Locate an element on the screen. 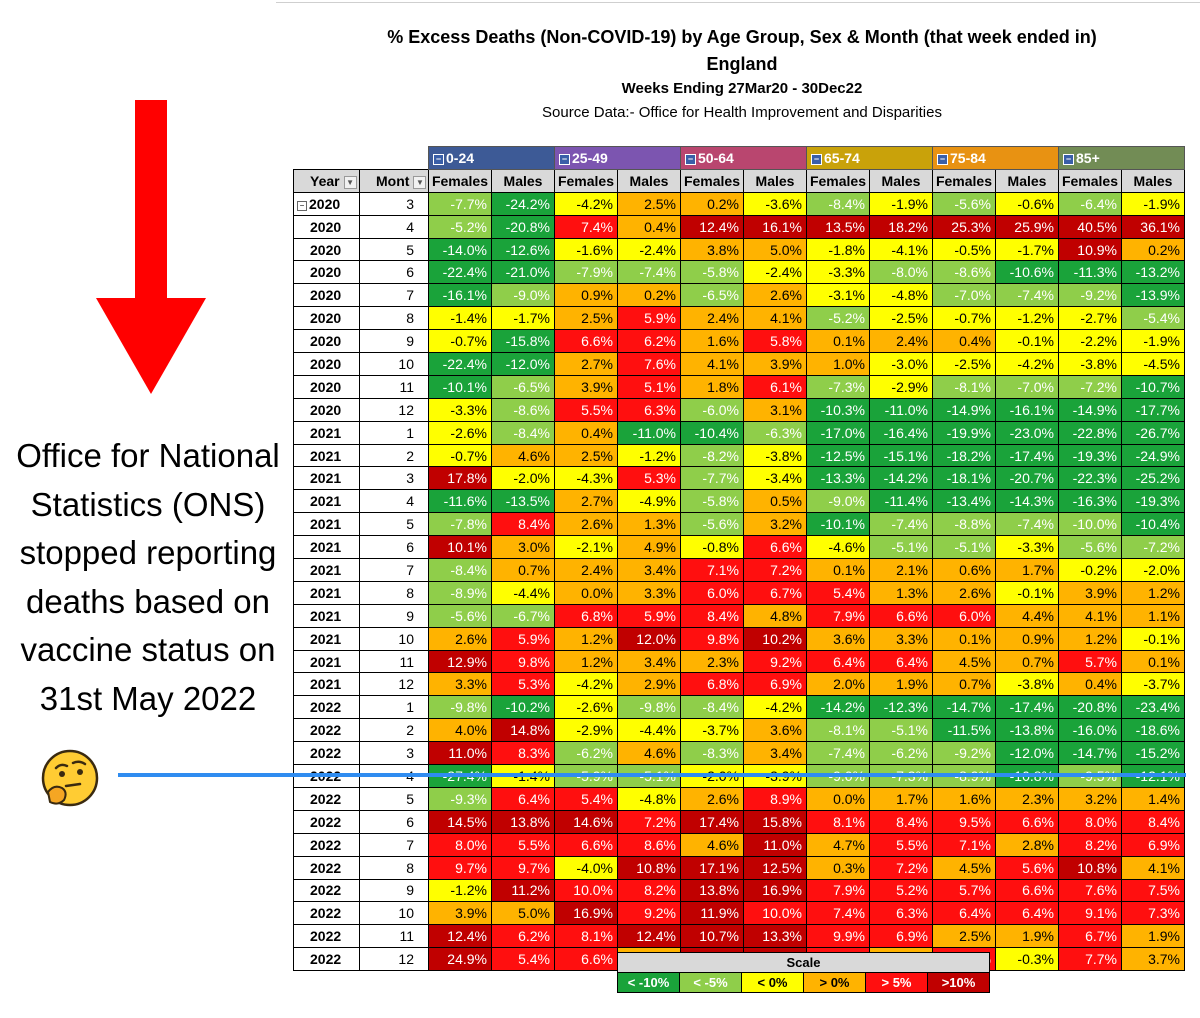 The width and height of the screenshot is (1200, 1018). heatmap-cell: 2.6% is located at coordinates (712, 798).